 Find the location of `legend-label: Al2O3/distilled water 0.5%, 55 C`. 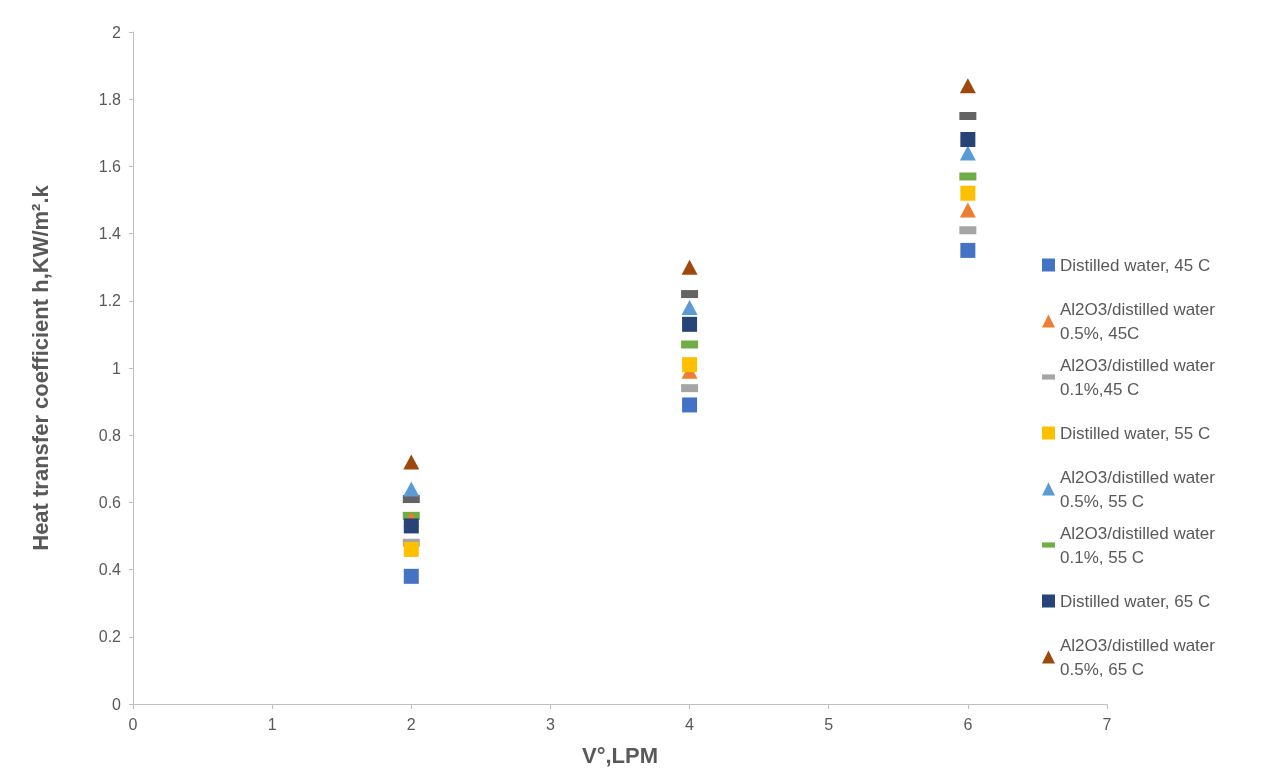

legend-label: Al2O3/distilled water 0.5%, 55 C is located at coordinates (1140, 489).